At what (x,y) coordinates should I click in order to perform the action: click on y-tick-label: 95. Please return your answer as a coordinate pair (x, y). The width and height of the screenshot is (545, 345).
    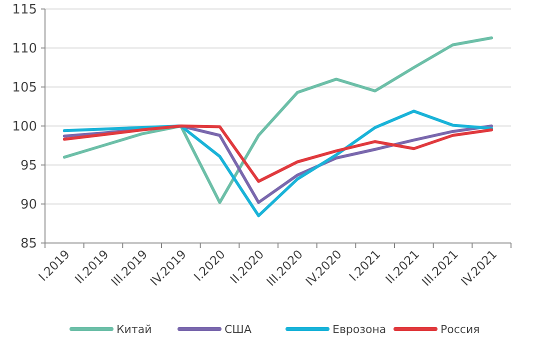
    Looking at the image, I should click on (28, 166).